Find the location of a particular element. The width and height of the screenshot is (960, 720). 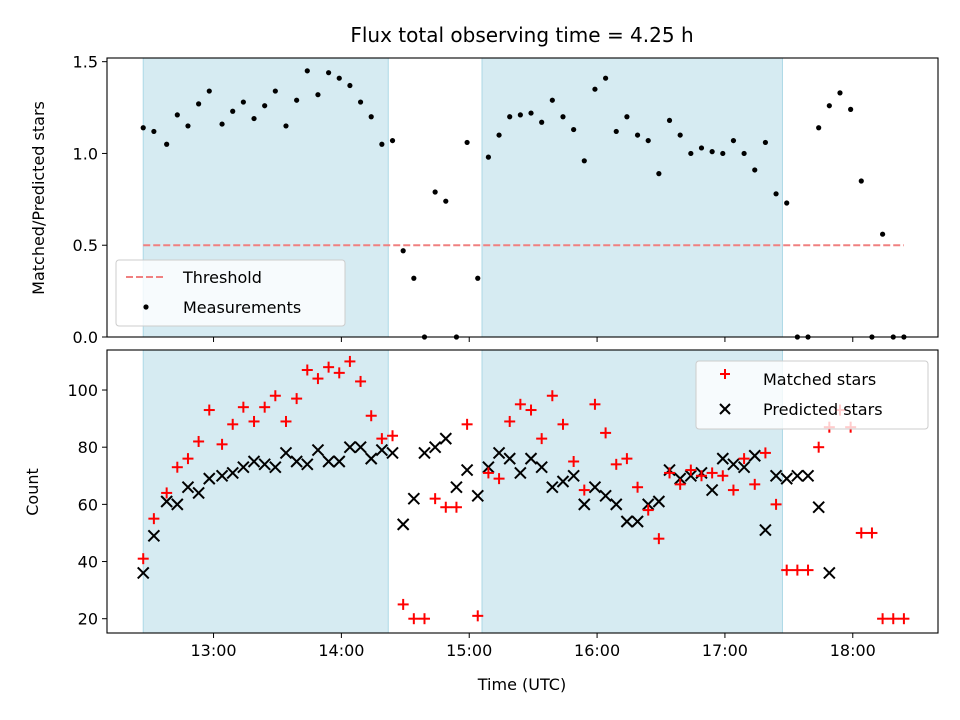

chart-title: Flux total observing time = 4.25 h is located at coordinates (521, 35).